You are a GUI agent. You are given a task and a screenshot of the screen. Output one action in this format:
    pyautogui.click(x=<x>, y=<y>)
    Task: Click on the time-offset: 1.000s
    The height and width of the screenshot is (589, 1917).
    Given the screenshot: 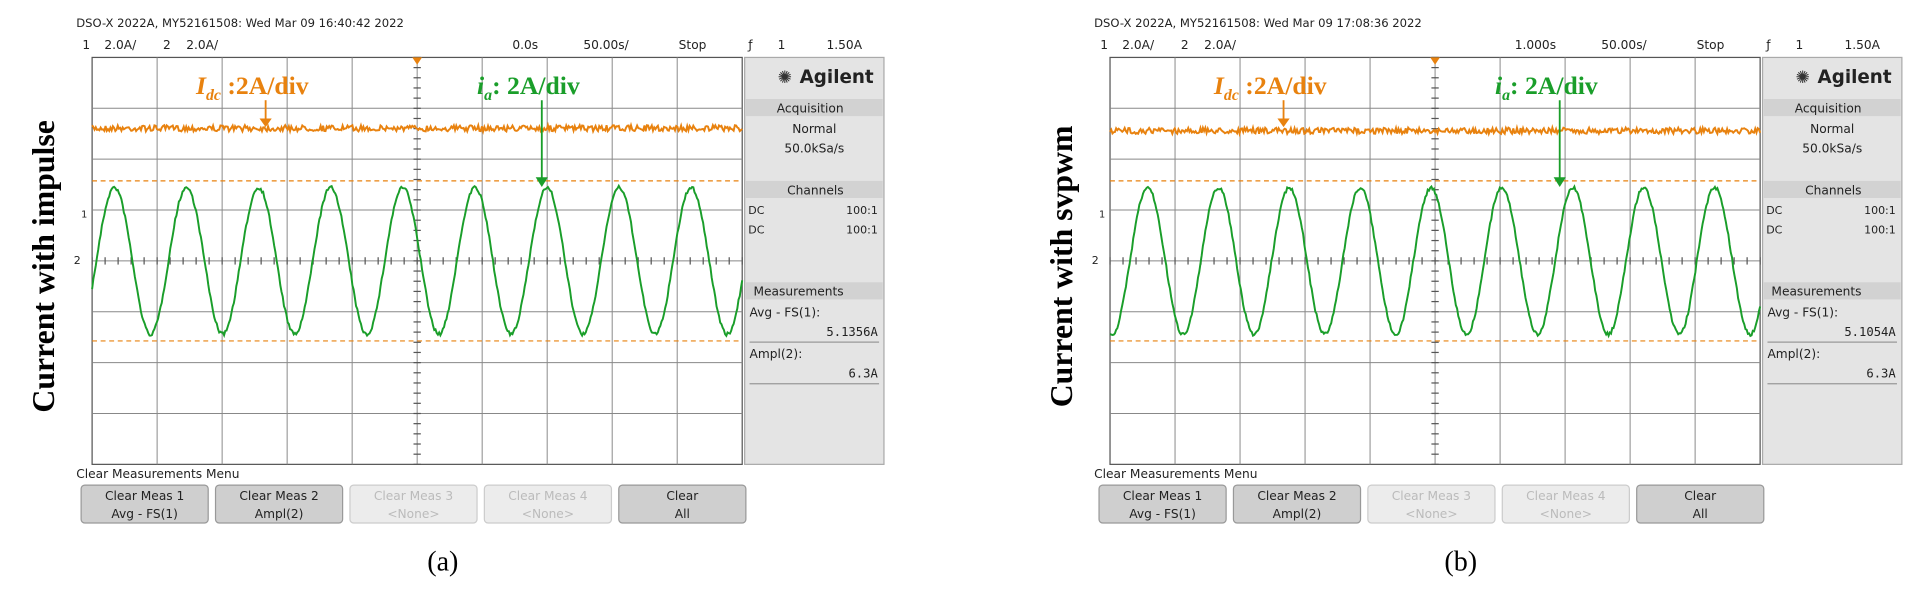 What is the action you would take?
    pyautogui.click(x=1535, y=45)
    